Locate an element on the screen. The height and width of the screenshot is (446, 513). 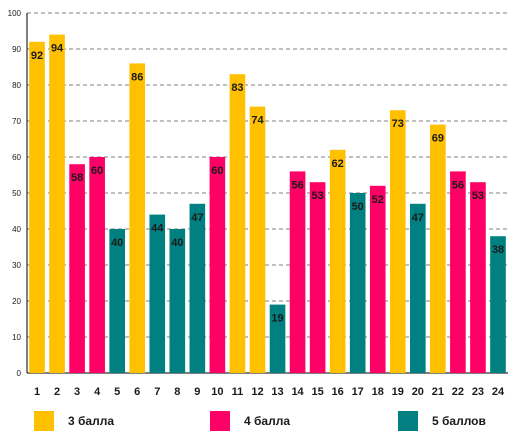
x-tick-label-15: 15 is located at coordinates (317, 392).